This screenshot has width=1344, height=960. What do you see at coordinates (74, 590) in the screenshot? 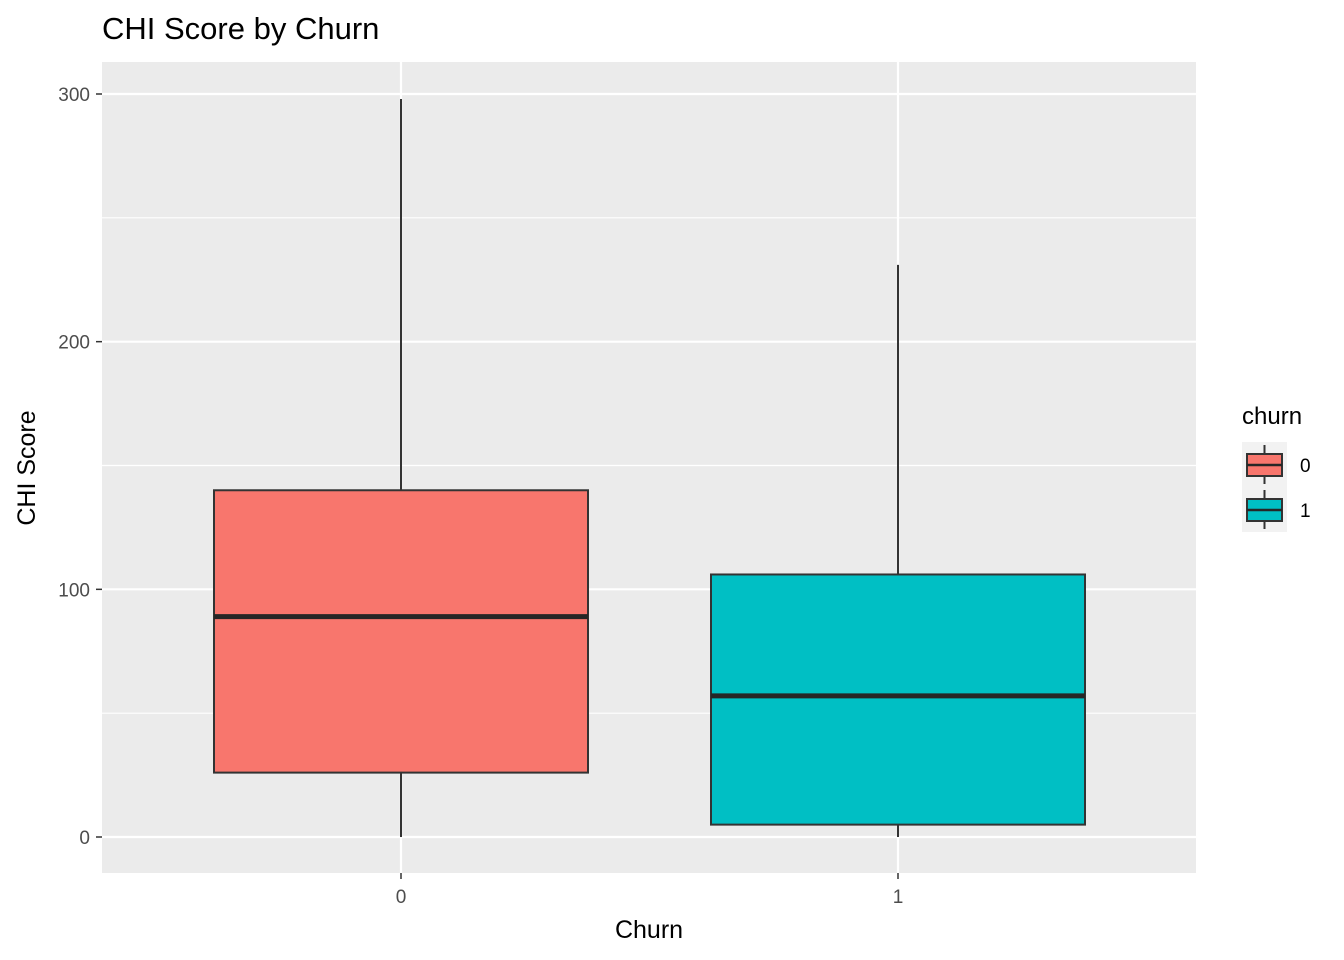
I see `y-tick-label: 100` at bounding box center [74, 590].